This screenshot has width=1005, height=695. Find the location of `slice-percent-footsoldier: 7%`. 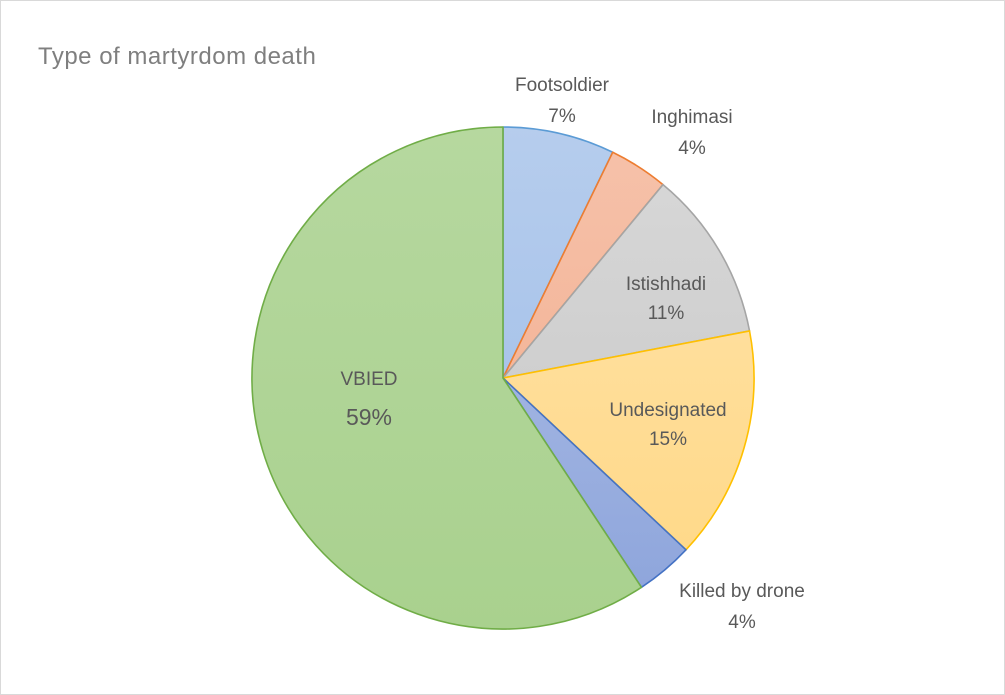

slice-percent-footsoldier: 7% is located at coordinates (562, 116).